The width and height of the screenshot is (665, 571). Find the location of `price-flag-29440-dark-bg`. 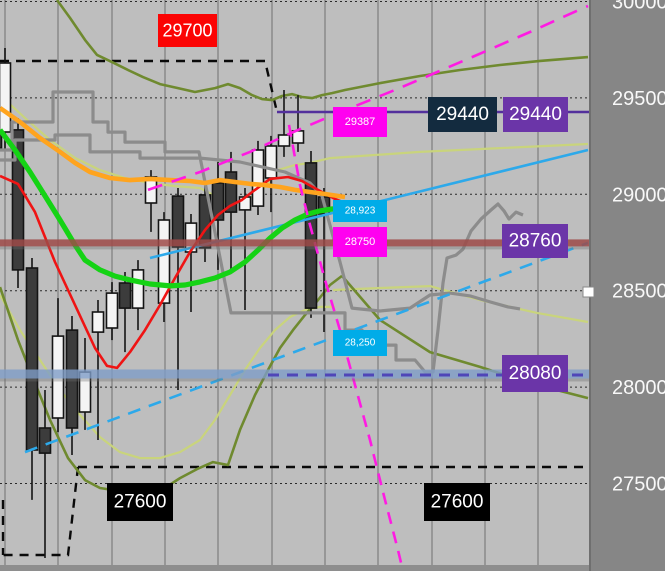

price-flag-29440-dark-bg is located at coordinates (462, 114).